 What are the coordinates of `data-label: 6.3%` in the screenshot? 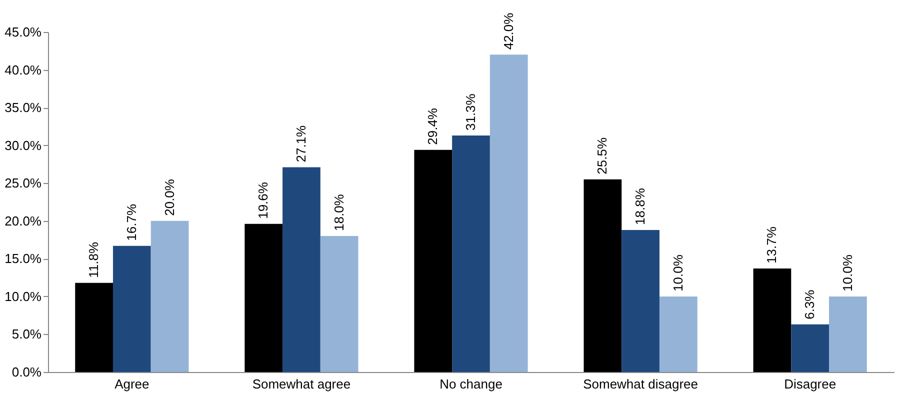 It's located at (810, 304).